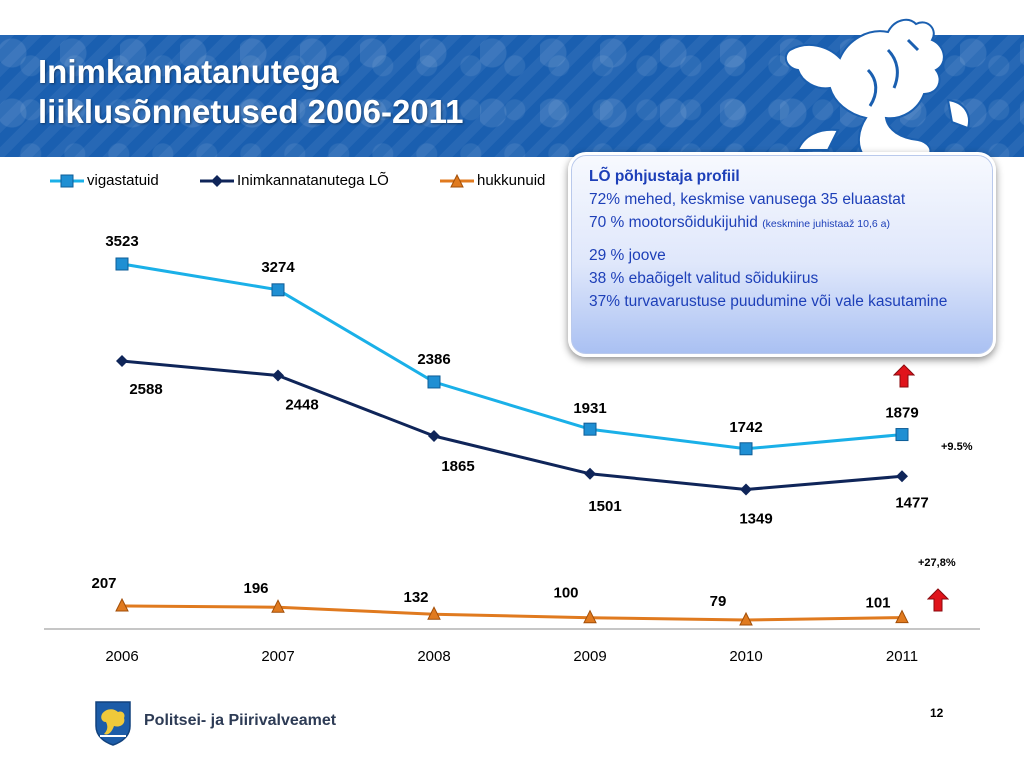 The image size is (1024, 768). Describe the element at coordinates (676, 222) in the screenshot. I see `callout-line-2-main: 70 % mootorsõidukijuhid` at that location.